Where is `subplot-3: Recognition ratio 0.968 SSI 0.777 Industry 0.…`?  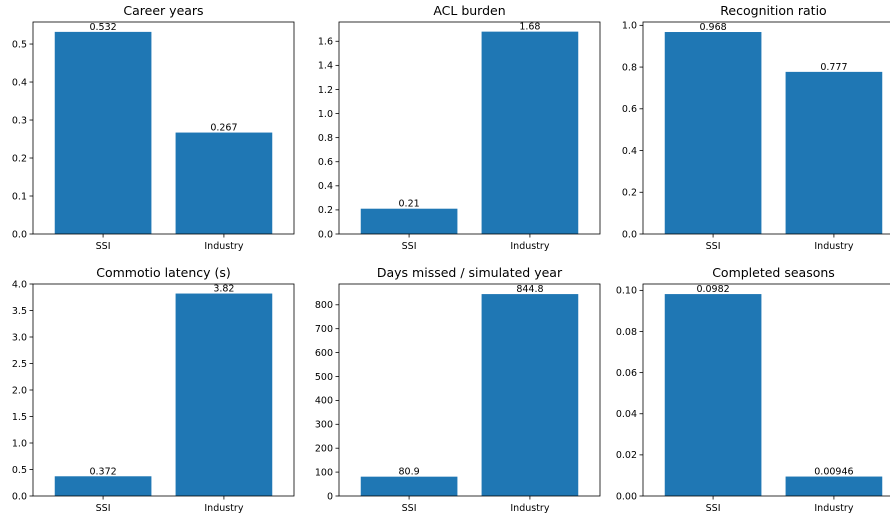
subplot-3: Recognition ratio 0.968 SSI 0.777 Industry 0.… is located at coordinates (756, 127).